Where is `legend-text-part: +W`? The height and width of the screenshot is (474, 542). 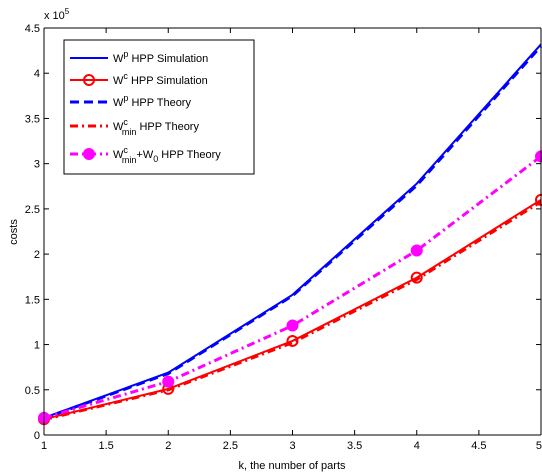
legend-text-part: +W is located at coordinates (144, 155).